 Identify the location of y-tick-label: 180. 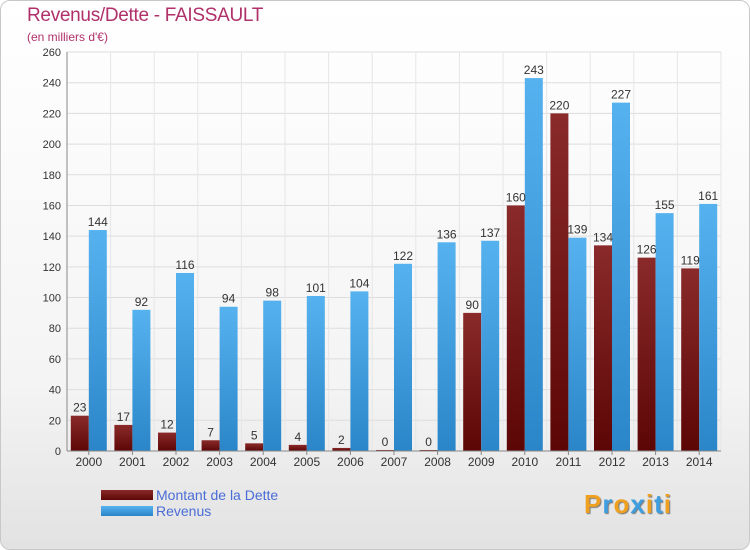
(52, 176).